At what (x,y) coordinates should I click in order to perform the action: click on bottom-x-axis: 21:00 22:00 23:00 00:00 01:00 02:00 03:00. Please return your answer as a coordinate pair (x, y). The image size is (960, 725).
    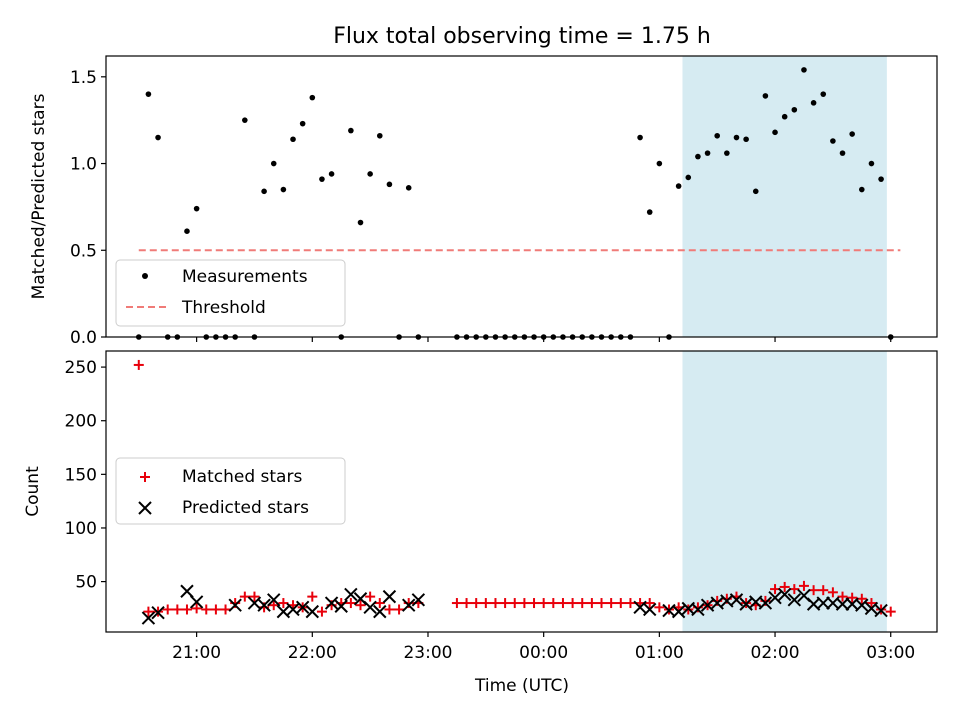
    Looking at the image, I should click on (543, 647).